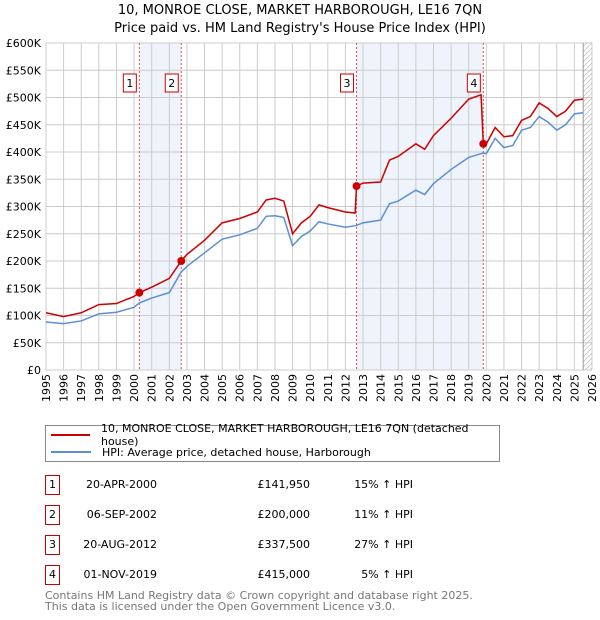 The width and height of the screenshot is (600, 620). What do you see at coordinates (383, 544) in the screenshot?
I see `sale-hpi-diff: 27% ↑ HPI` at bounding box center [383, 544].